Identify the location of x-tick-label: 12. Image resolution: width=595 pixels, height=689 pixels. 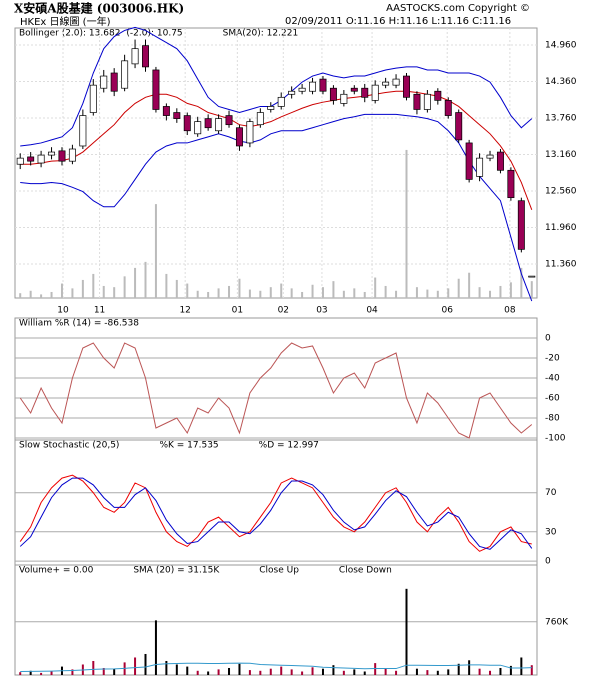
(184, 311).